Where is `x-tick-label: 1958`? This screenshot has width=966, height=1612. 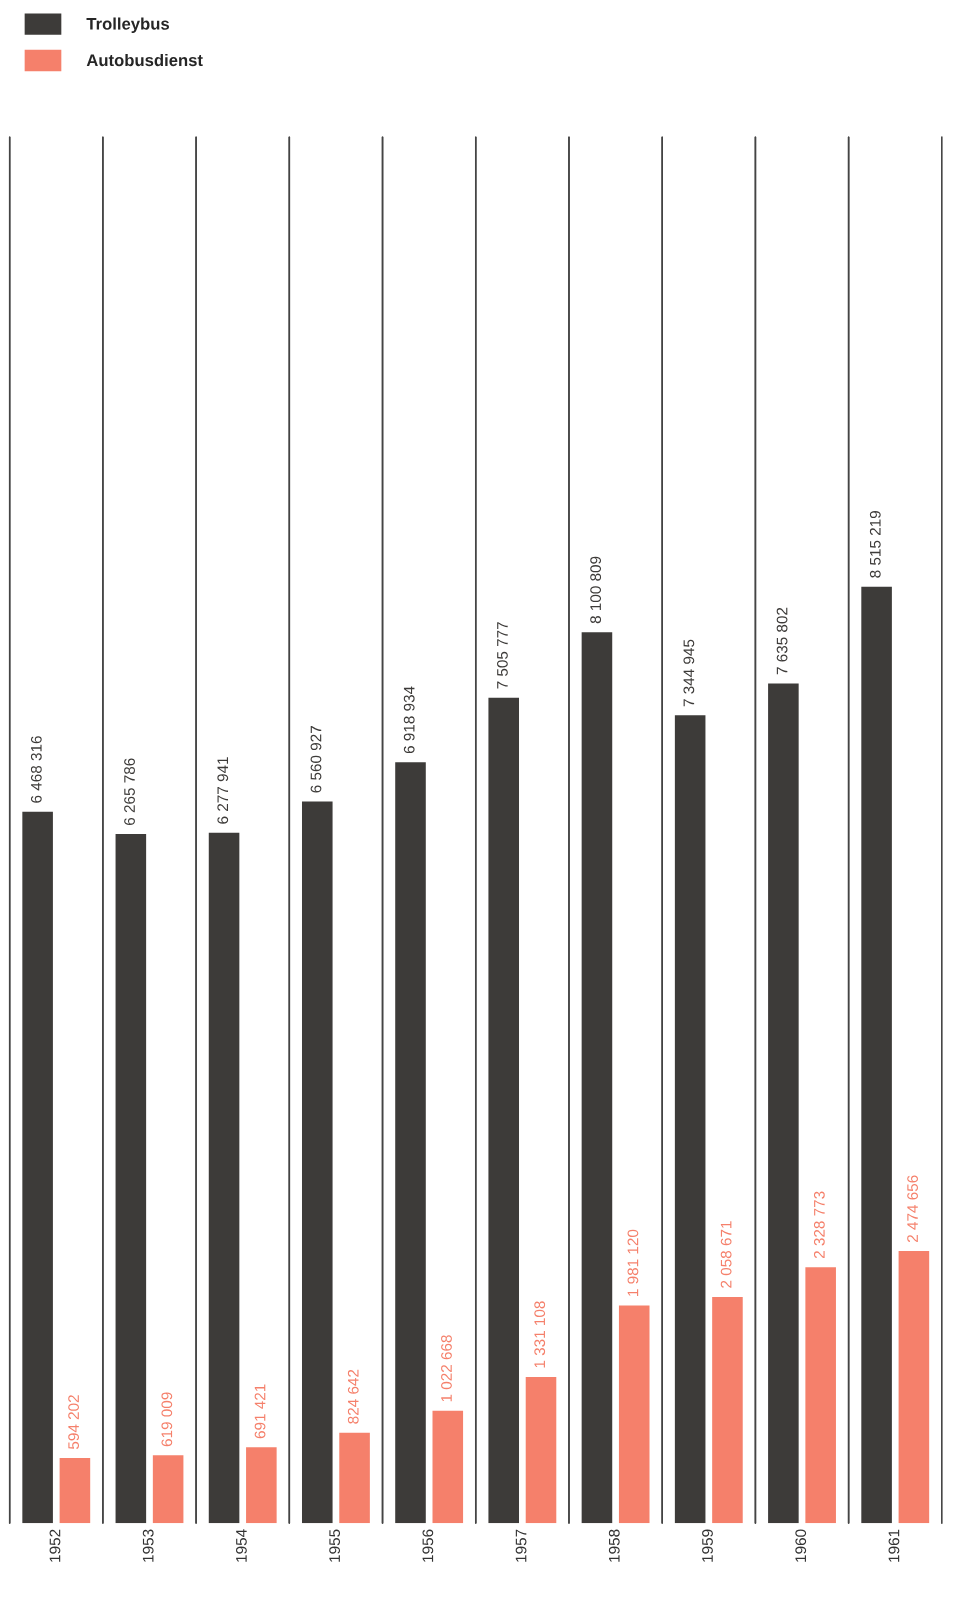
x-tick-label: 1958 is located at coordinates (614, 1545).